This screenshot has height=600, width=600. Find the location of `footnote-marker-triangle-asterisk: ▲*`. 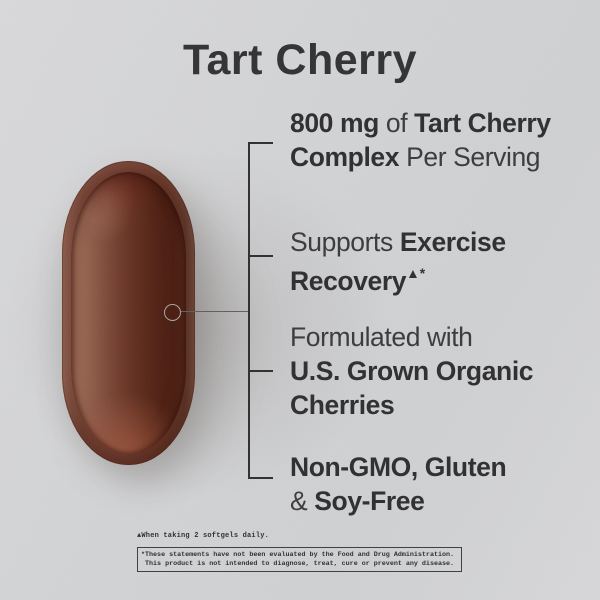

footnote-marker-triangle-asterisk: ▲* is located at coordinates (416, 274).